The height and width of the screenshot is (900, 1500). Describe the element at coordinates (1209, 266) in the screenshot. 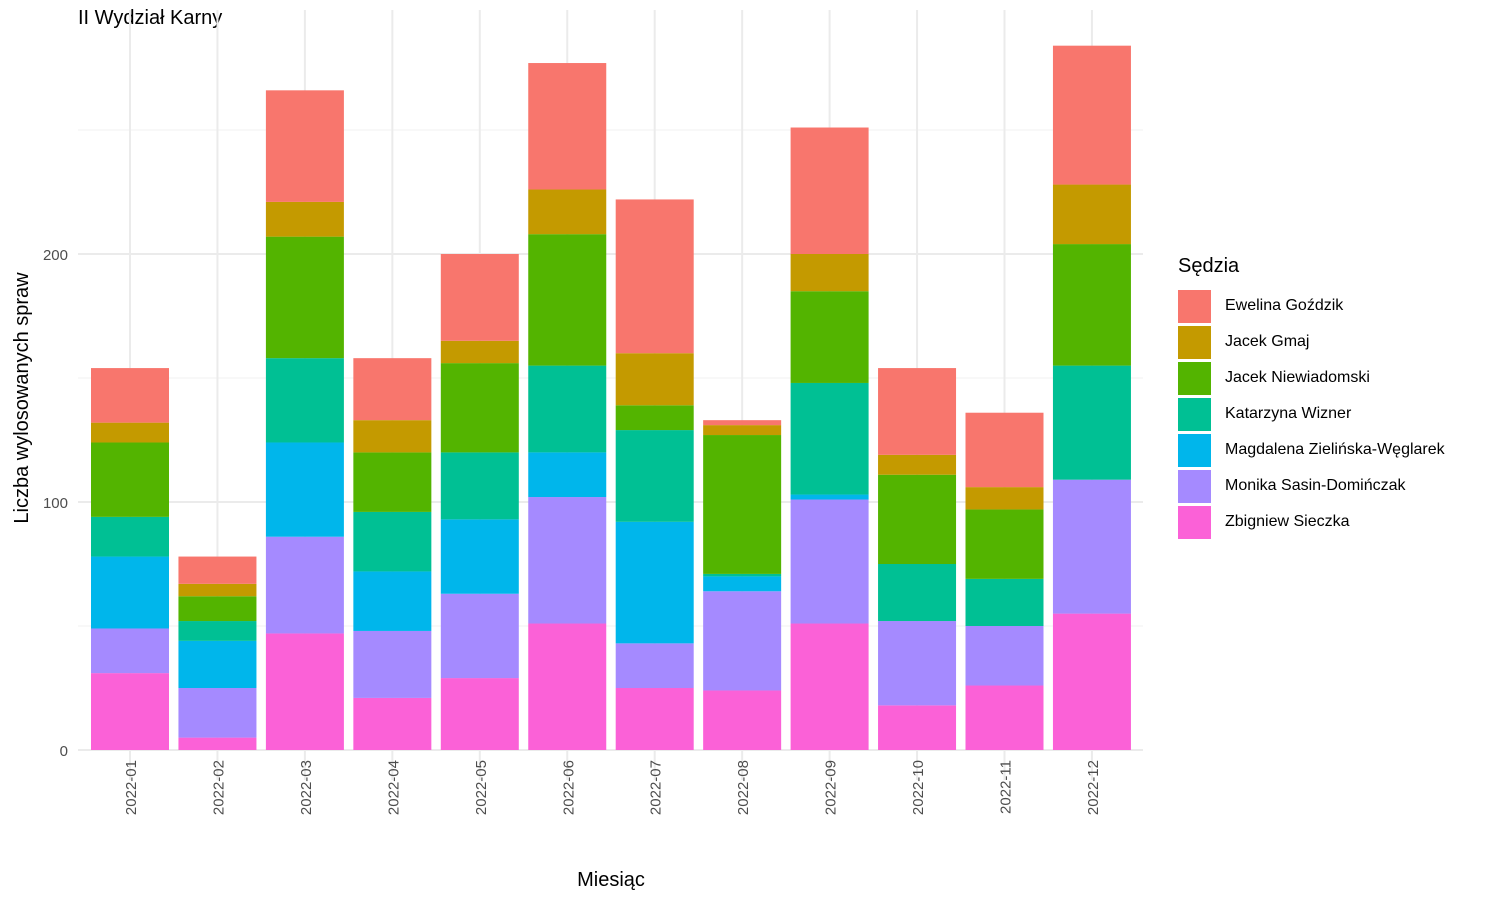

I see `legend-title: Sędzia` at that location.